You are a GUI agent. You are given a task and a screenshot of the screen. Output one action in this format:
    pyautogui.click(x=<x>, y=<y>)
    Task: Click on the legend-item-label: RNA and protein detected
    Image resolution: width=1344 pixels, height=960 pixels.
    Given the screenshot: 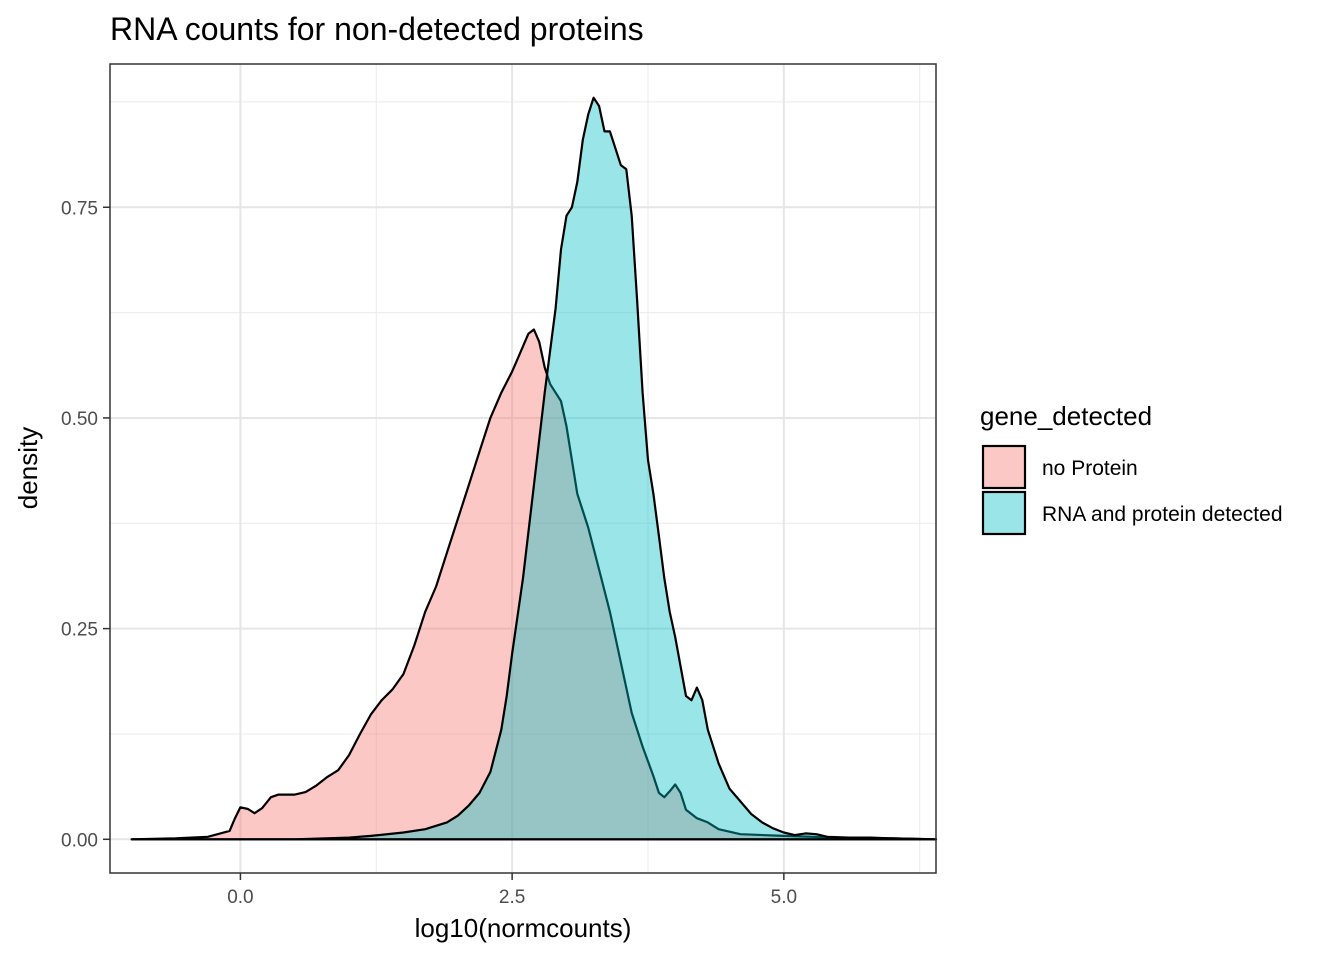 What is the action you would take?
    pyautogui.click(x=1162, y=514)
    